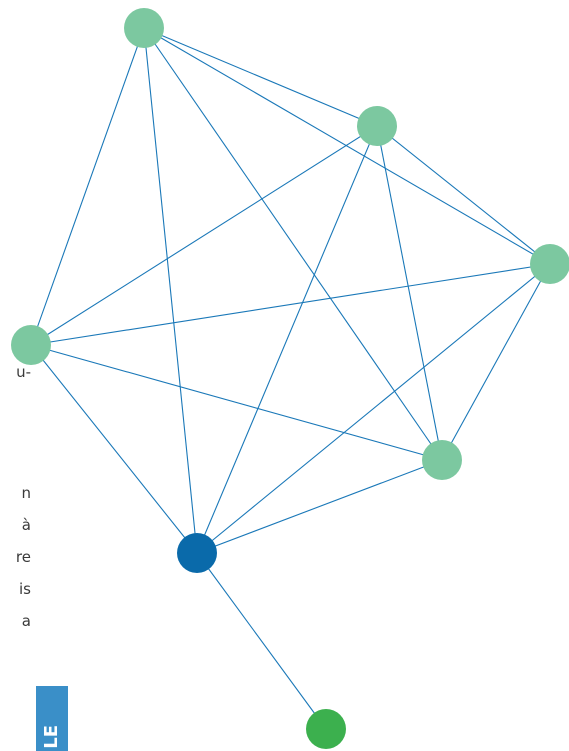 The height and width of the screenshot is (751, 569). Describe the element at coordinates (549, 264) in the screenshot. I see `node-n3` at that location.